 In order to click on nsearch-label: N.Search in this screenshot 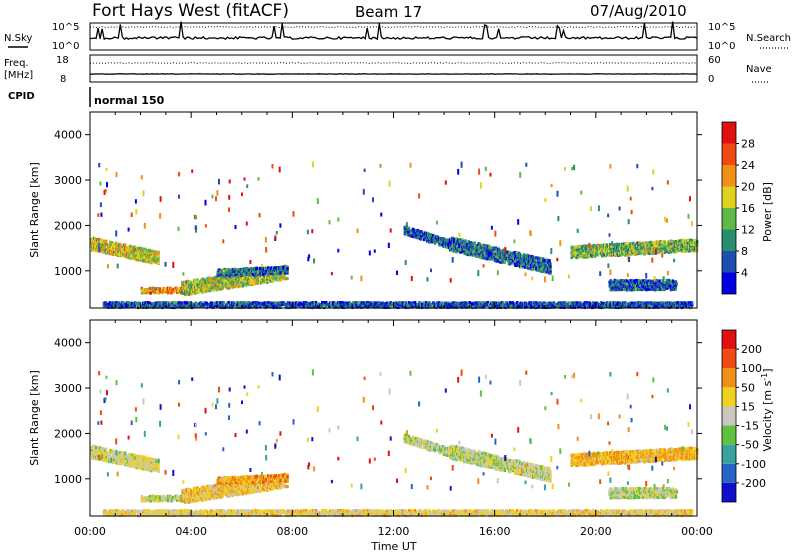, I will do `click(768, 38)`.